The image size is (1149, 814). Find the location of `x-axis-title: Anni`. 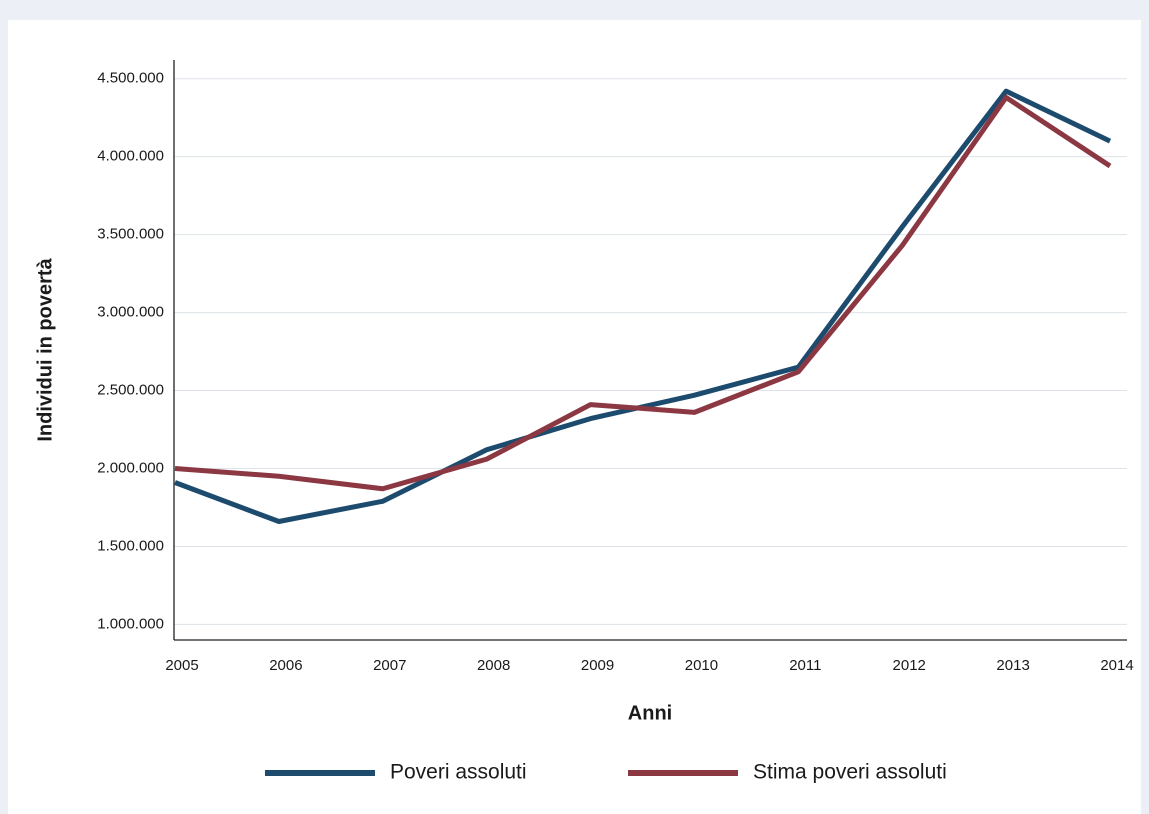

x-axis-title: Anni is located at coordinates (650, 713).